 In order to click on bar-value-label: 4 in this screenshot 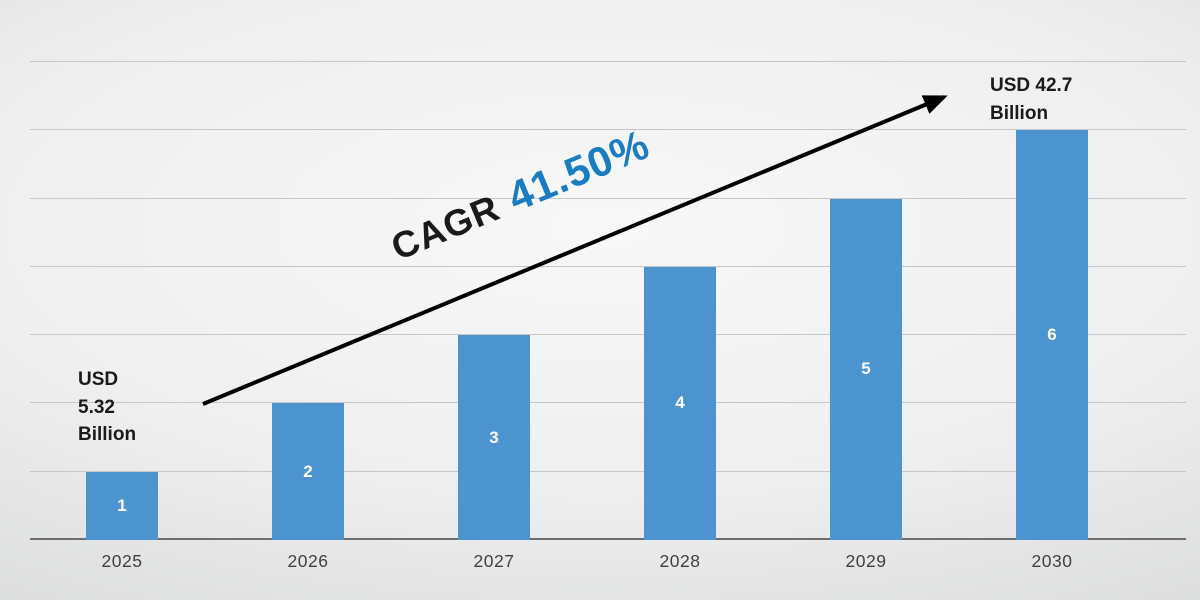, I will do `click(680, 403)`.